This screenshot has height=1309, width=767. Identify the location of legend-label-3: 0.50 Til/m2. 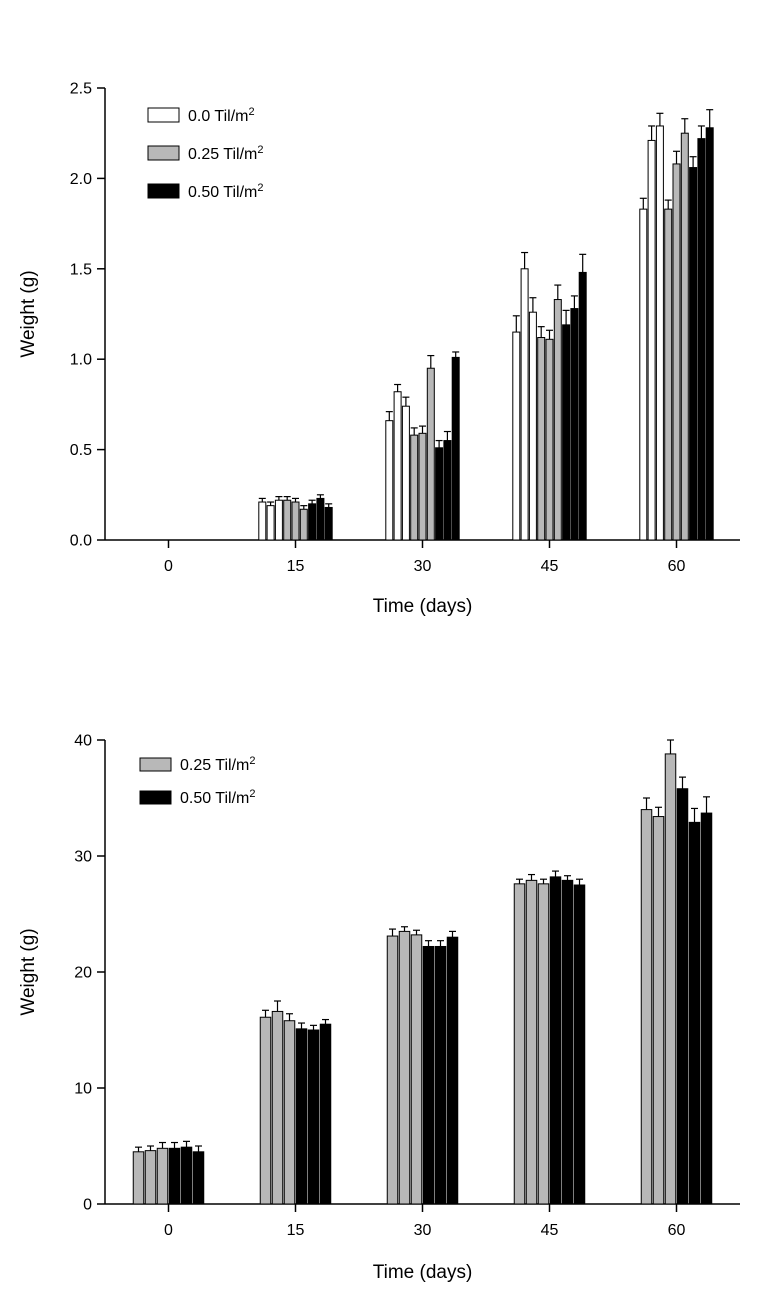
(225, 191).